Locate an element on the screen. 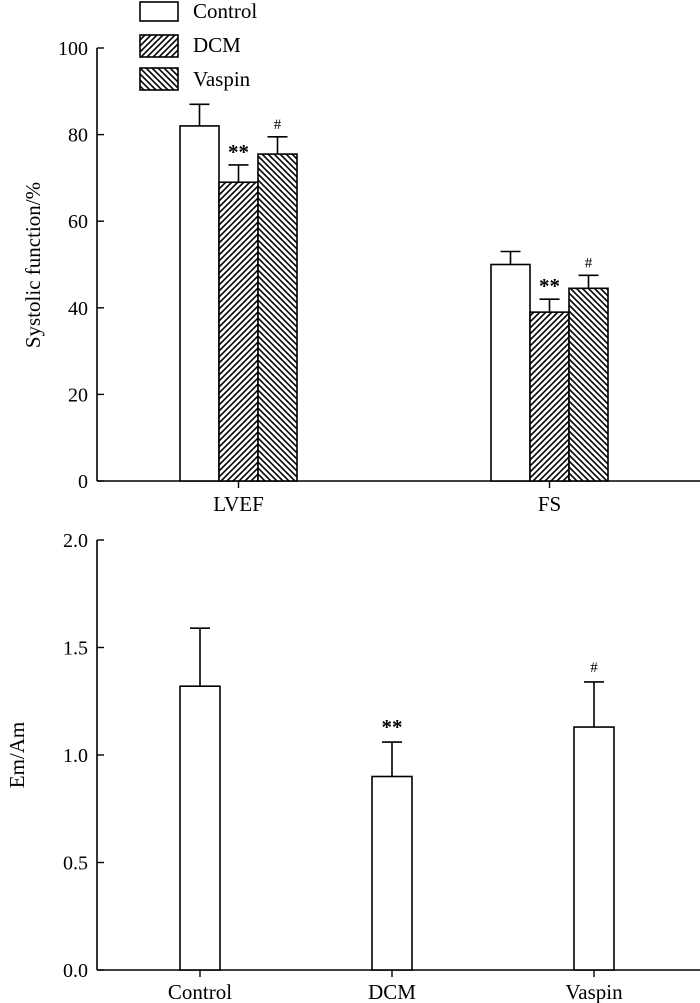 The height and width of the screenshot is (1003, 700). y-tick-label: 40 is located at coordinates (78, 309).